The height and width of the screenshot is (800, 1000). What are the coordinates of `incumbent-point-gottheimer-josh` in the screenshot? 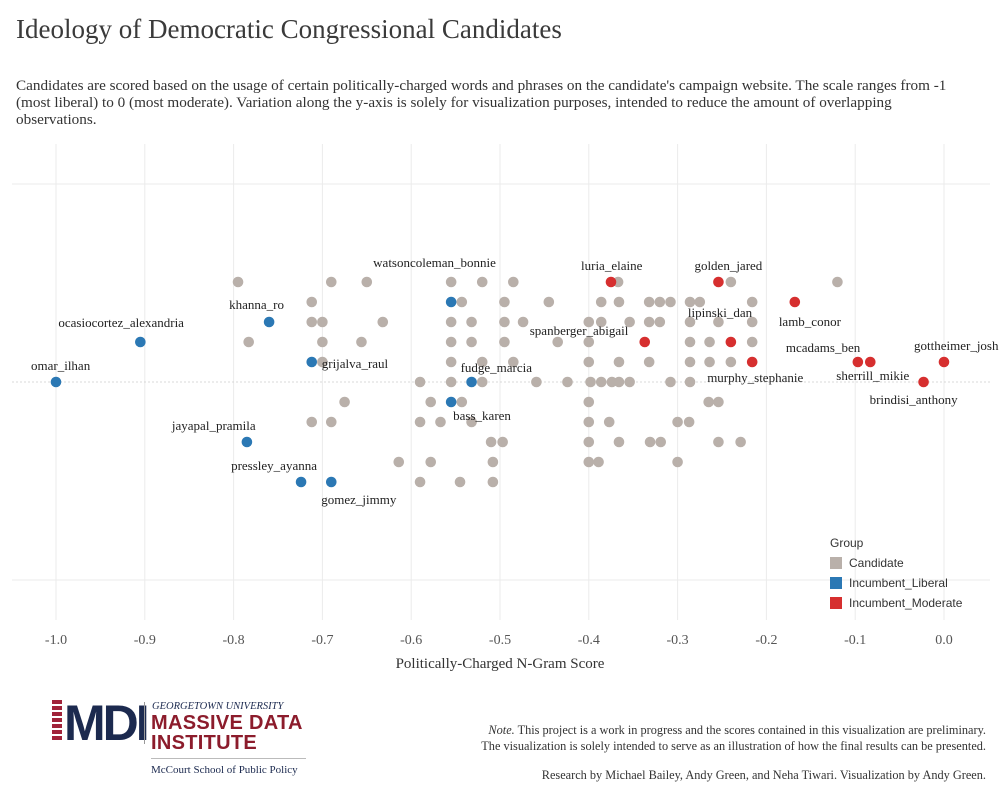 It's located at (944, 362).